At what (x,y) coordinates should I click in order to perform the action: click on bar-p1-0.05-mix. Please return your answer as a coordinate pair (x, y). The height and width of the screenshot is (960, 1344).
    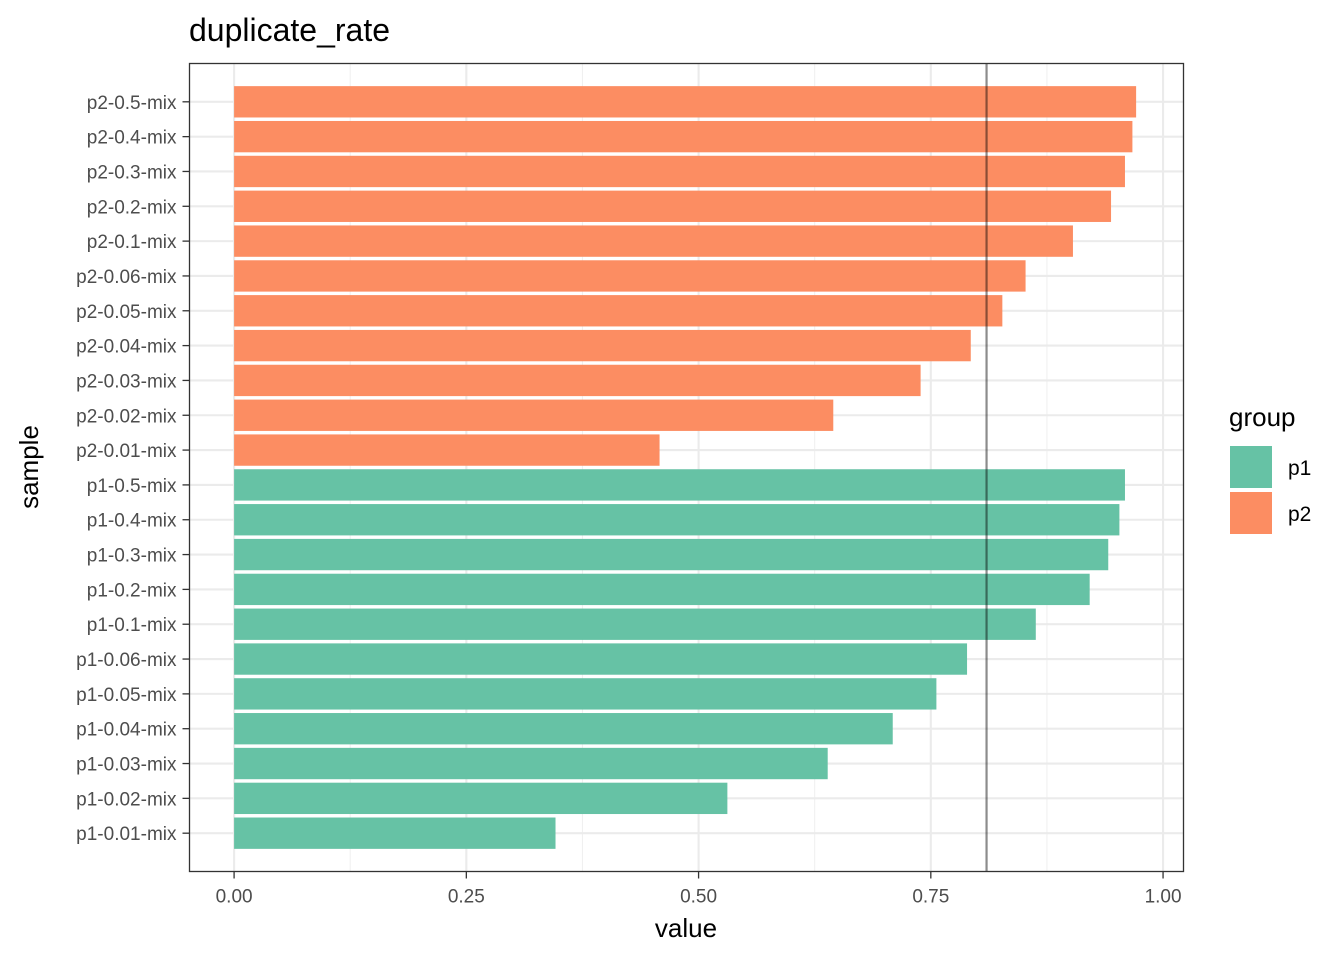
    Looking at the image, I should click on (585, 694).